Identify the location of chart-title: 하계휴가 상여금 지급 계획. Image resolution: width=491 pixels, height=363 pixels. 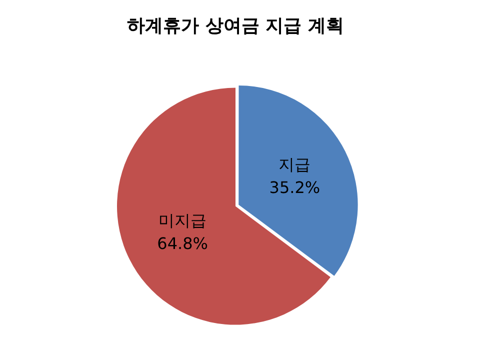
(235, 25).